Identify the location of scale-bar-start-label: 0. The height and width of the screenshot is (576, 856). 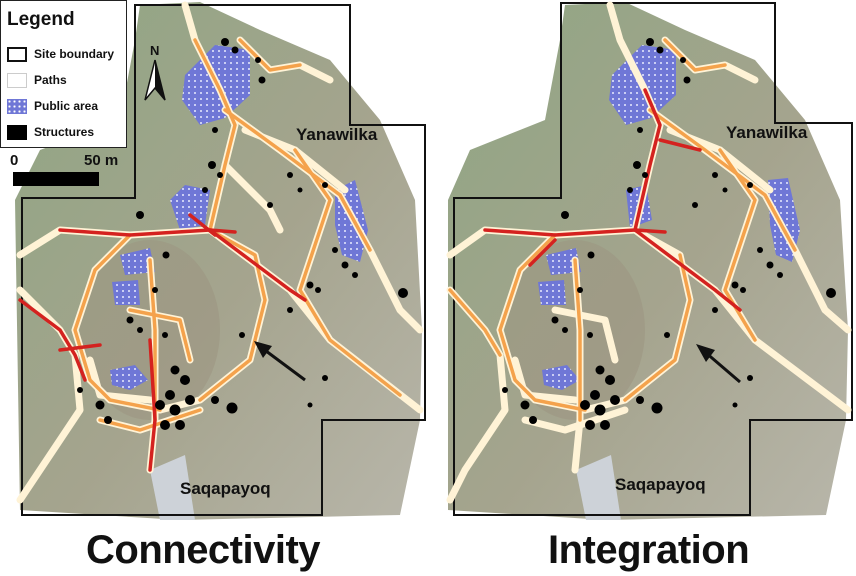
(14, 160).